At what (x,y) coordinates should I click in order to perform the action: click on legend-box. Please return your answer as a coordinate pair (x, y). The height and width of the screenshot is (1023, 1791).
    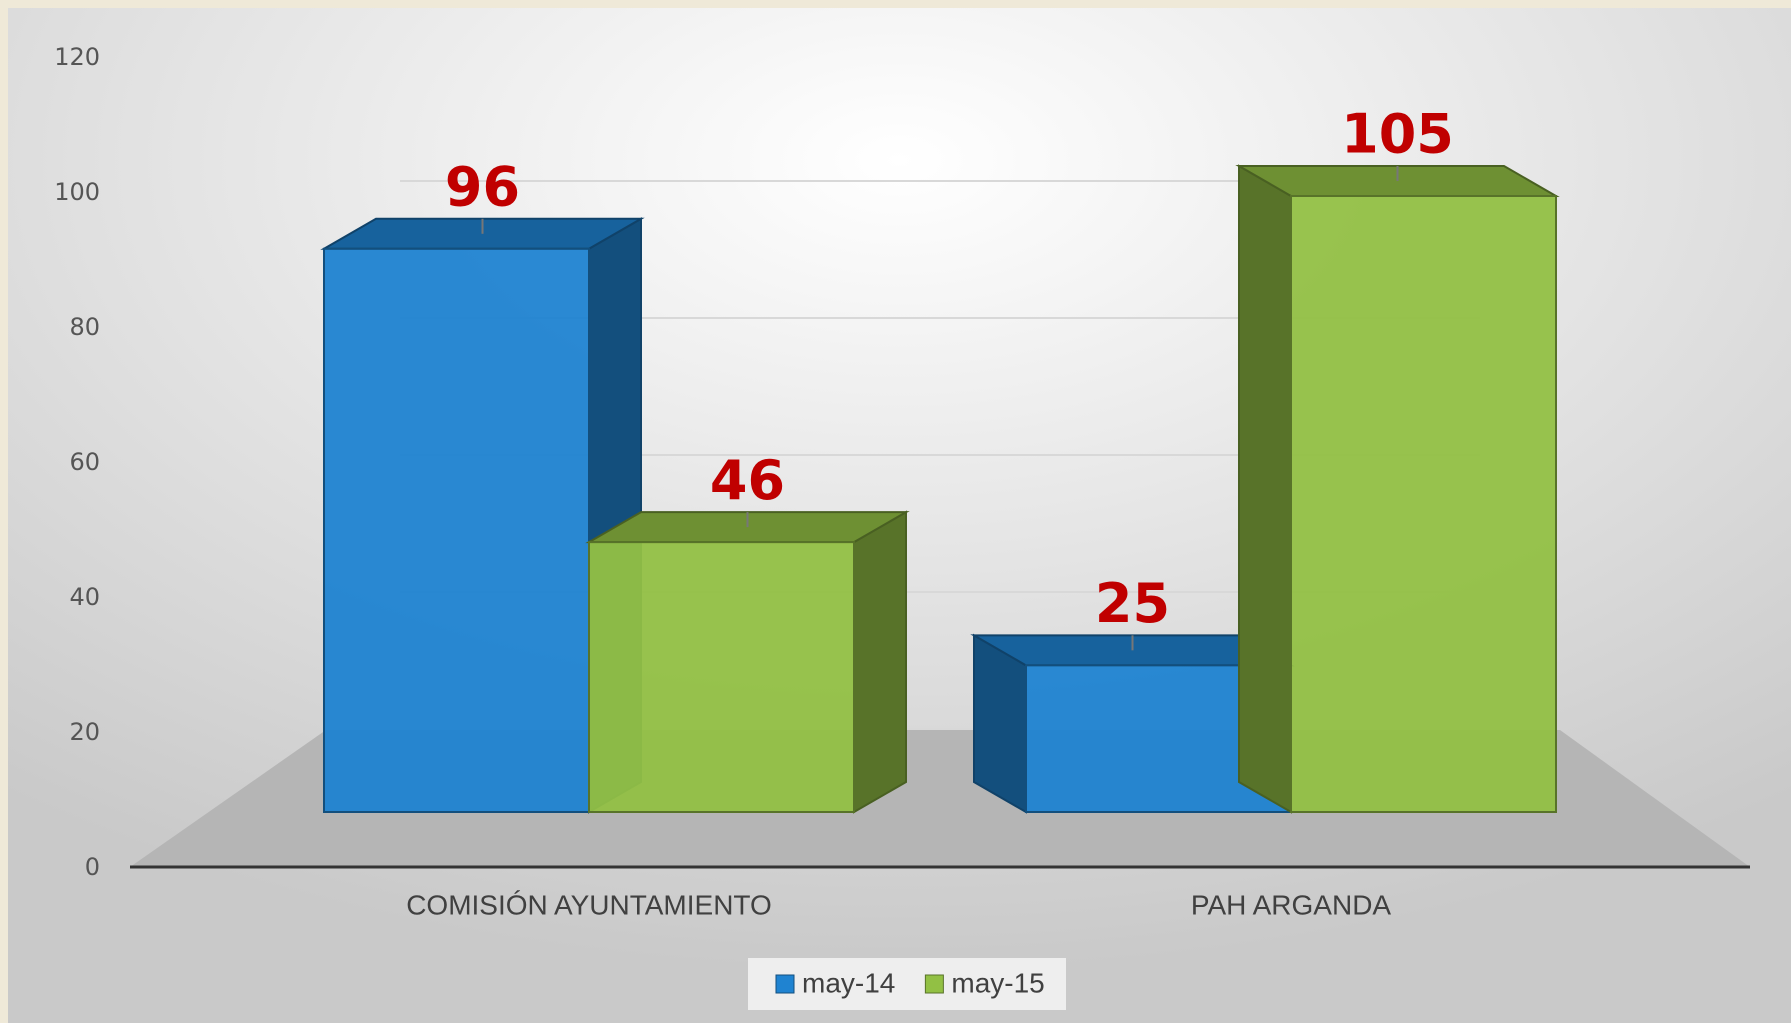
    Looking at the image, I should click on (907, 984).